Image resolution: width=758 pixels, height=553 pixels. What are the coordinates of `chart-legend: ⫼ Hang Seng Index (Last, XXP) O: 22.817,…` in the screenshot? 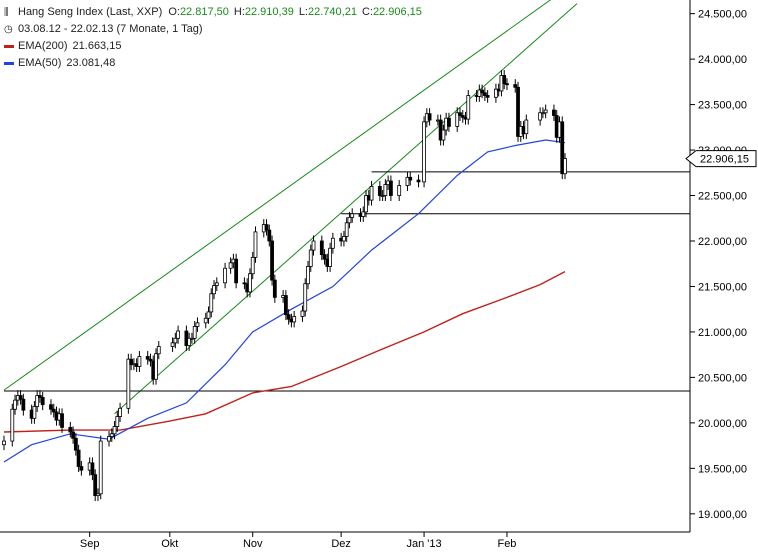 It's located at (213, 38).